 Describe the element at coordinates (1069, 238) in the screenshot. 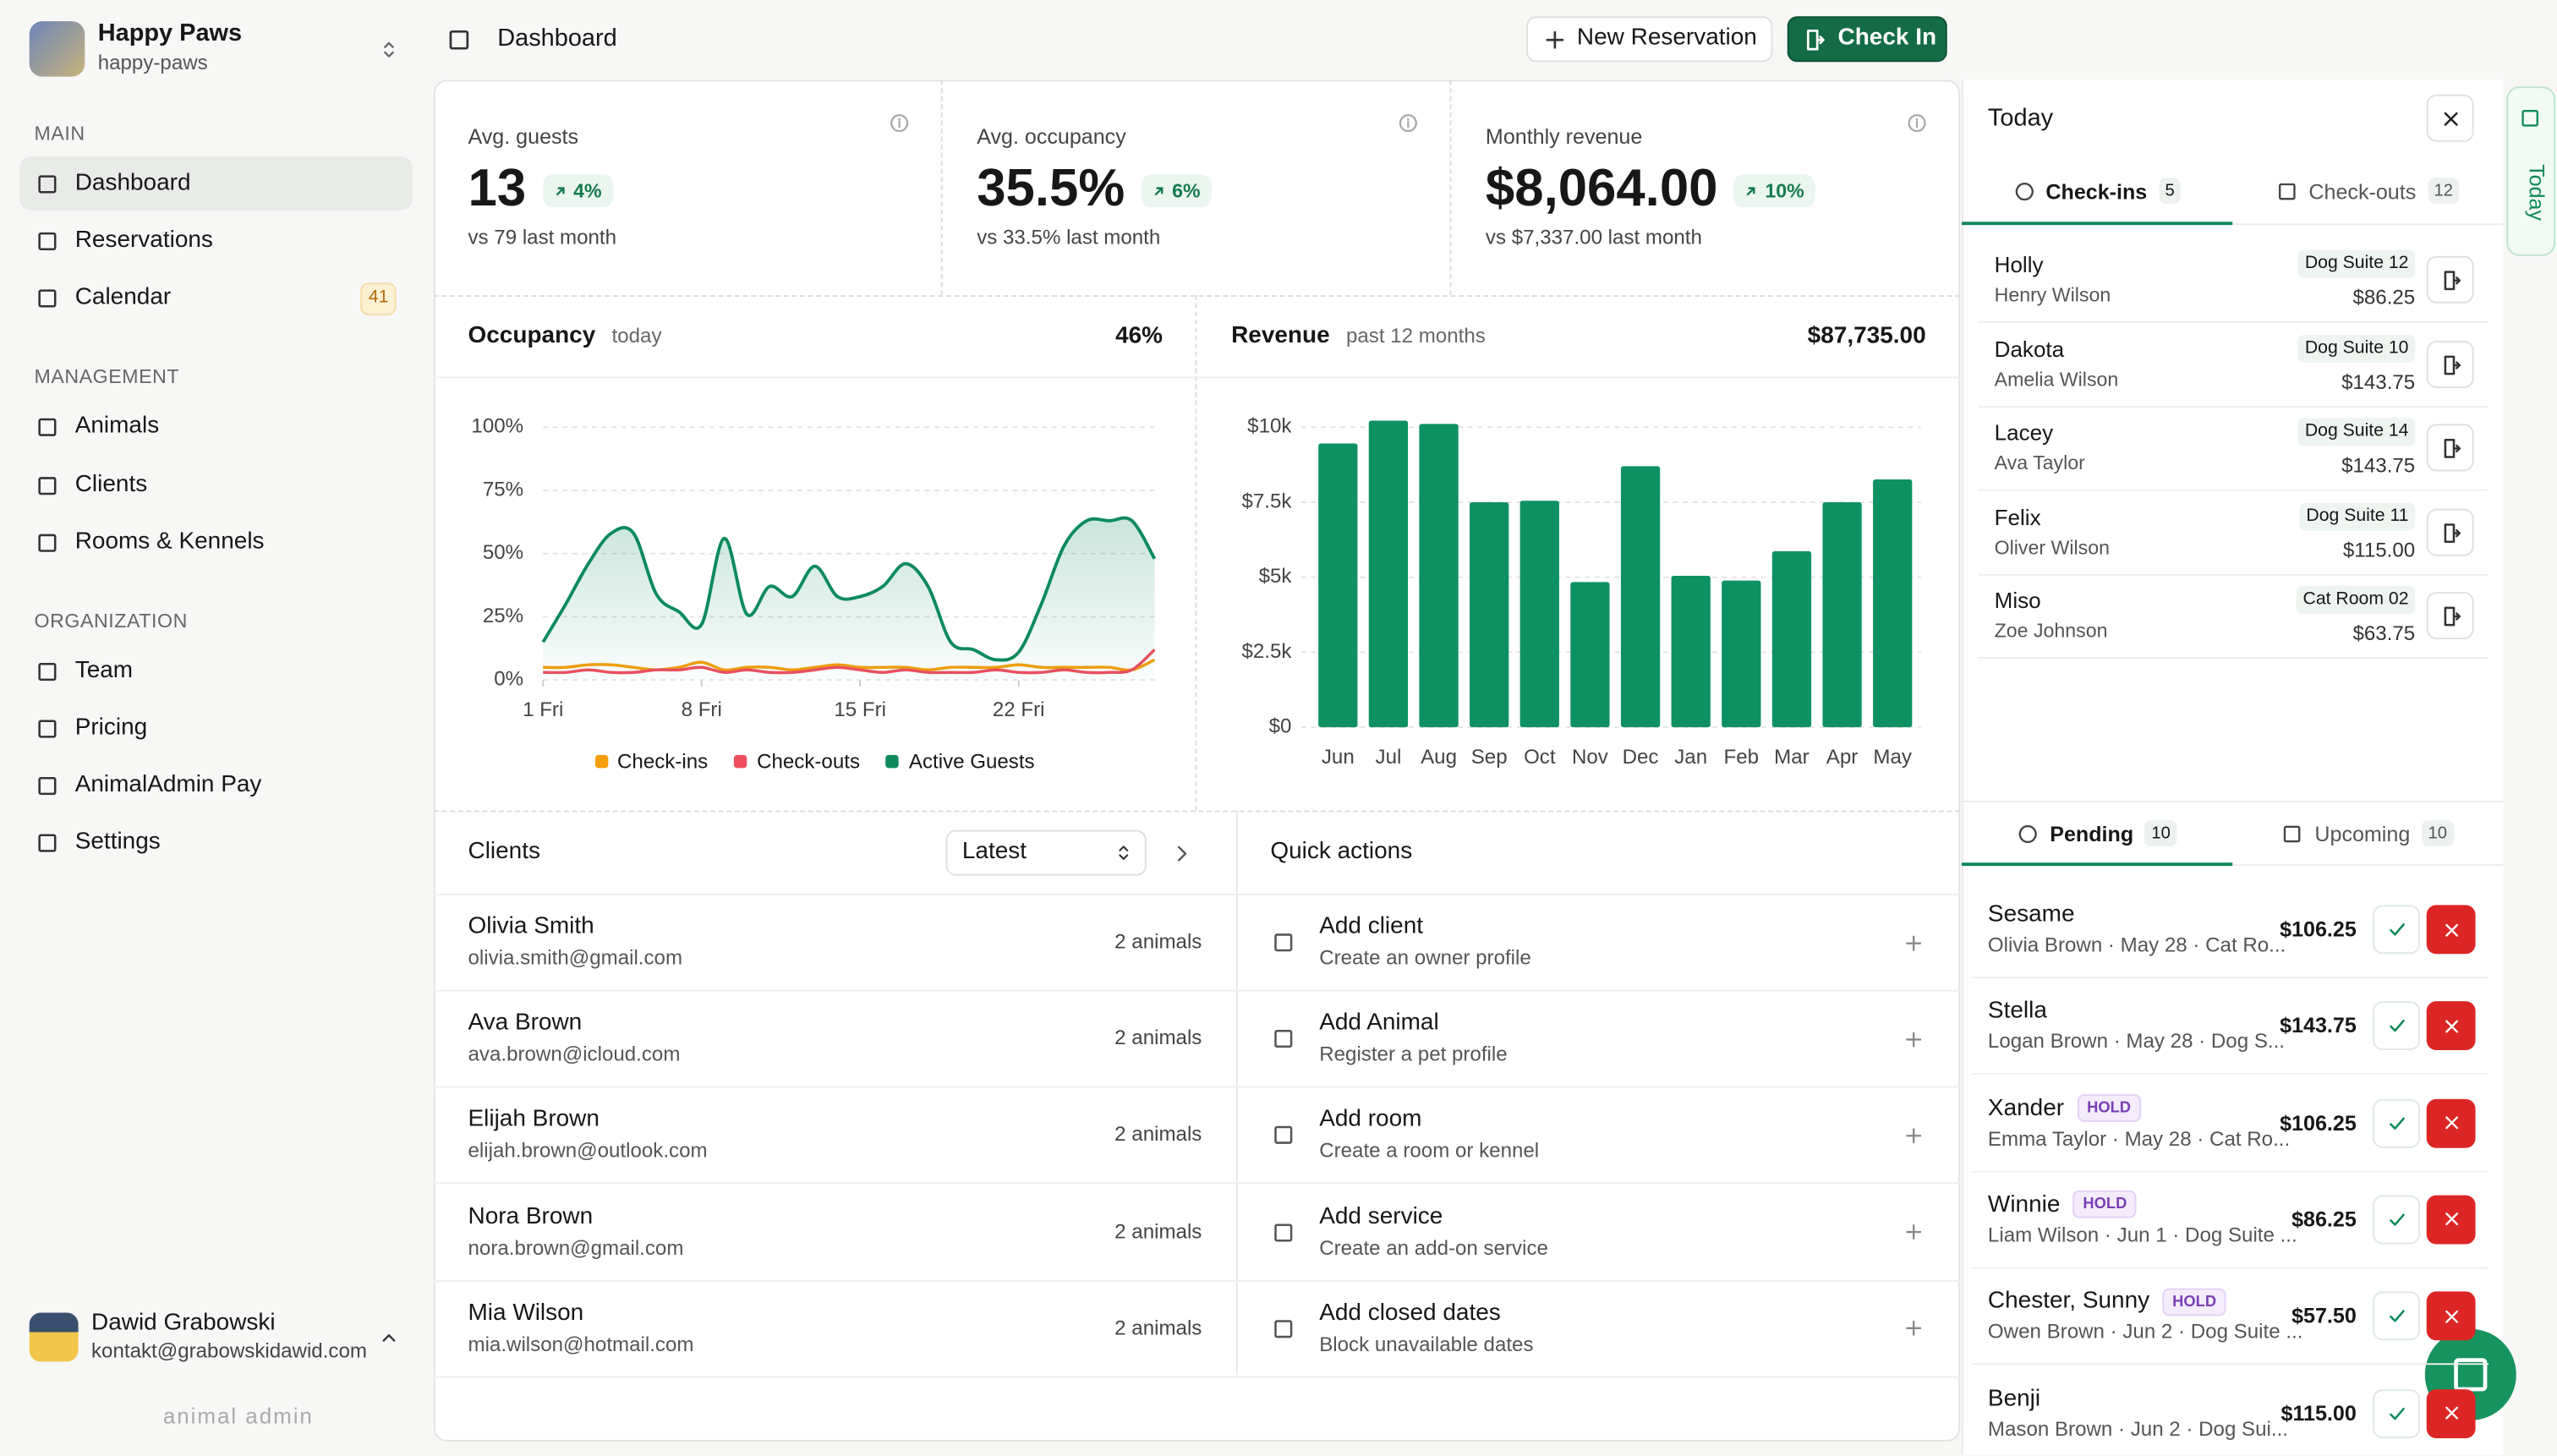

I see `stat-note: vs 33.5% last month` at that location.